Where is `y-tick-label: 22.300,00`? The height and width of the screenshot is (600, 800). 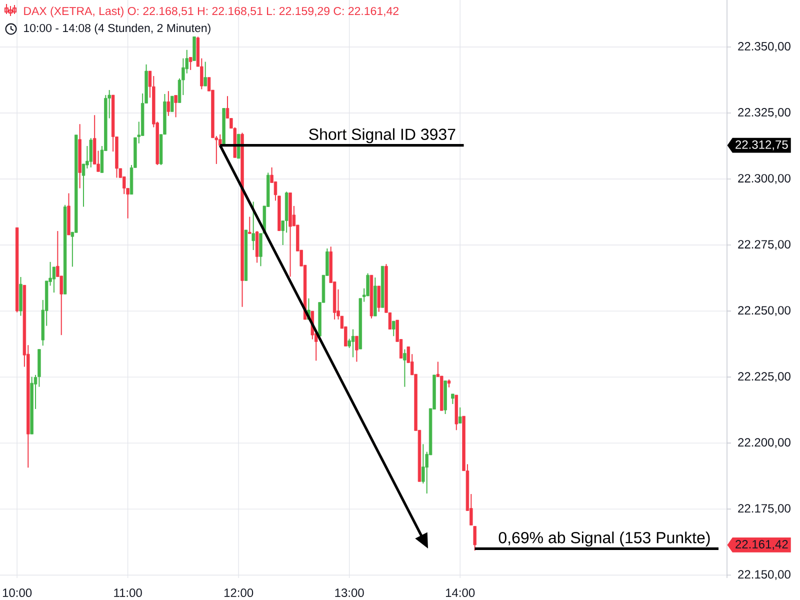
y-tick-label: 22.300,00 is located at coordinates (764, 179).